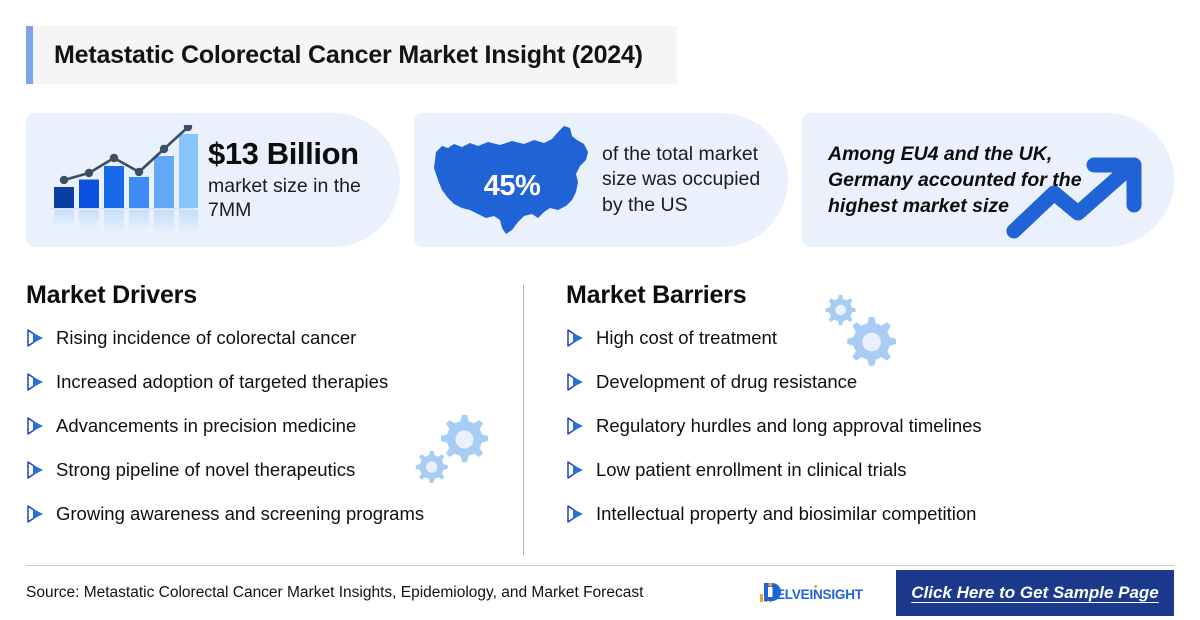 This screenshot has height=620, width=1200. Describe the element at coordinates (656, 295) in the screenshot. I see `market-barriers-title: Market Barriers` at that location.